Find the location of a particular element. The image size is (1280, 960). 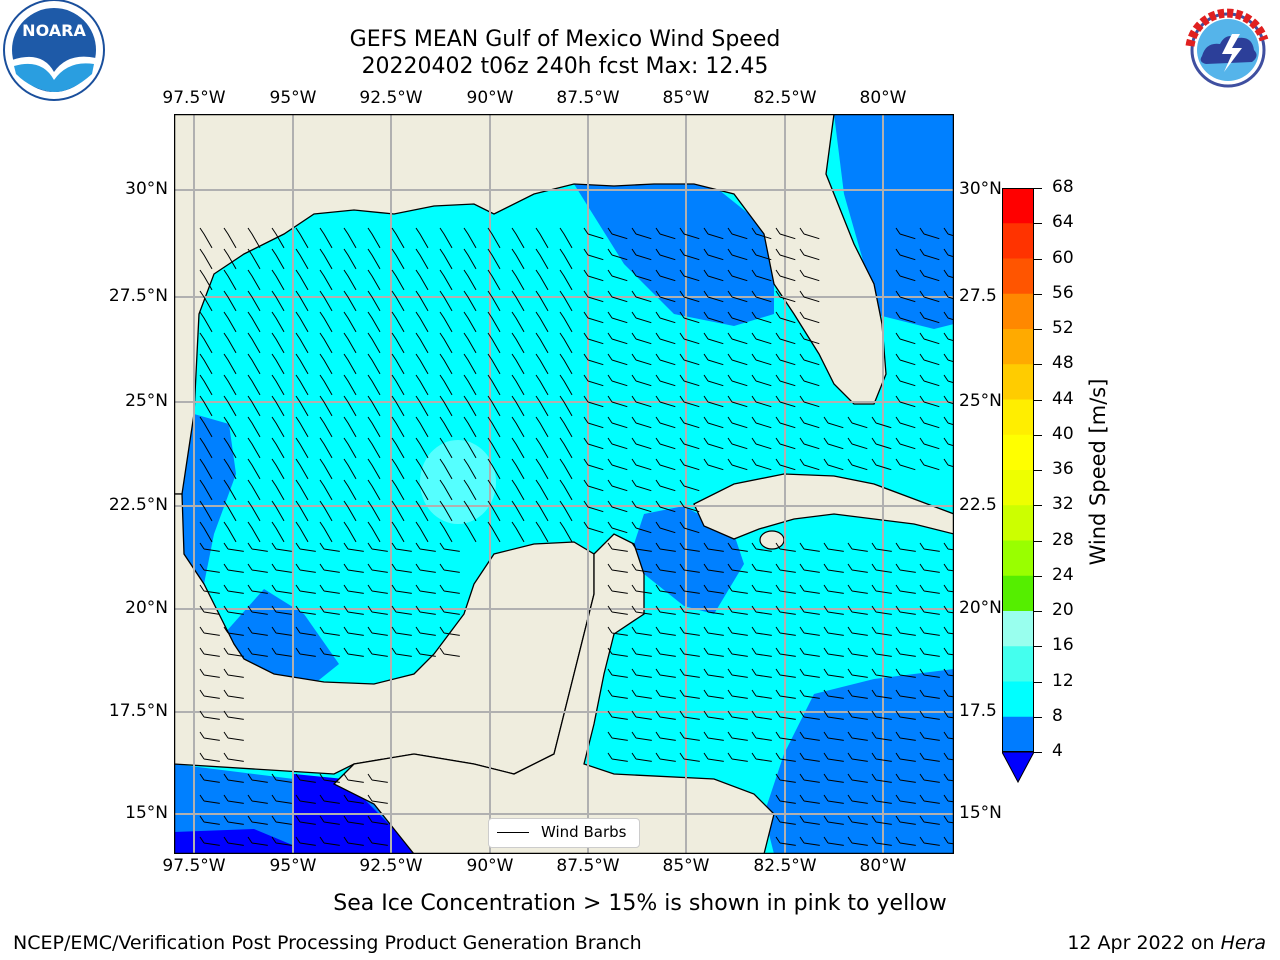

stronger-wind-patch is located at coordinates (458, 482).